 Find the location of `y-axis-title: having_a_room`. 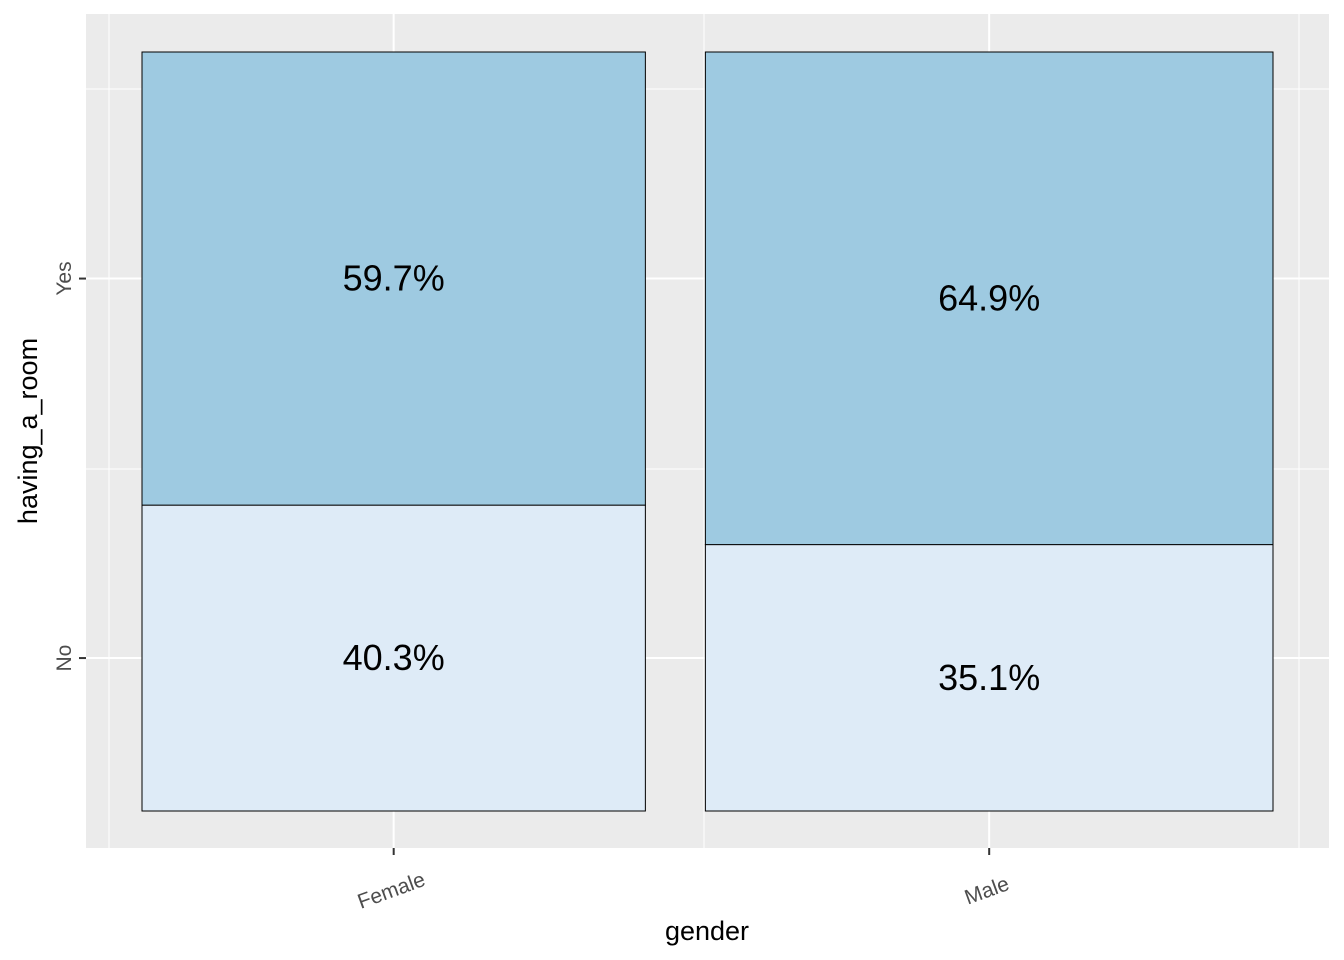

y-axis-title: having_a_room is located at coordinates (28, 431).